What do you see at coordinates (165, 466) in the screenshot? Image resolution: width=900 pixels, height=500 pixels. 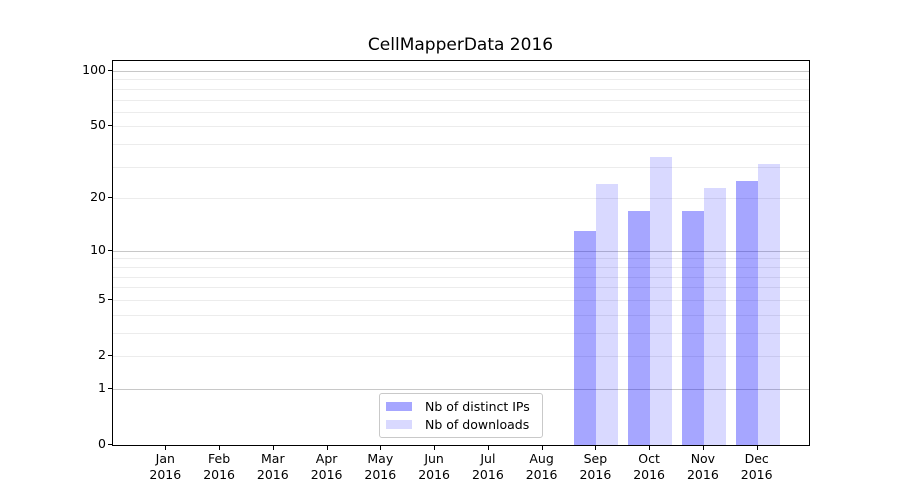 I see `x-tick-label-jan: Jan 2016` at bounding box center [165, 466].